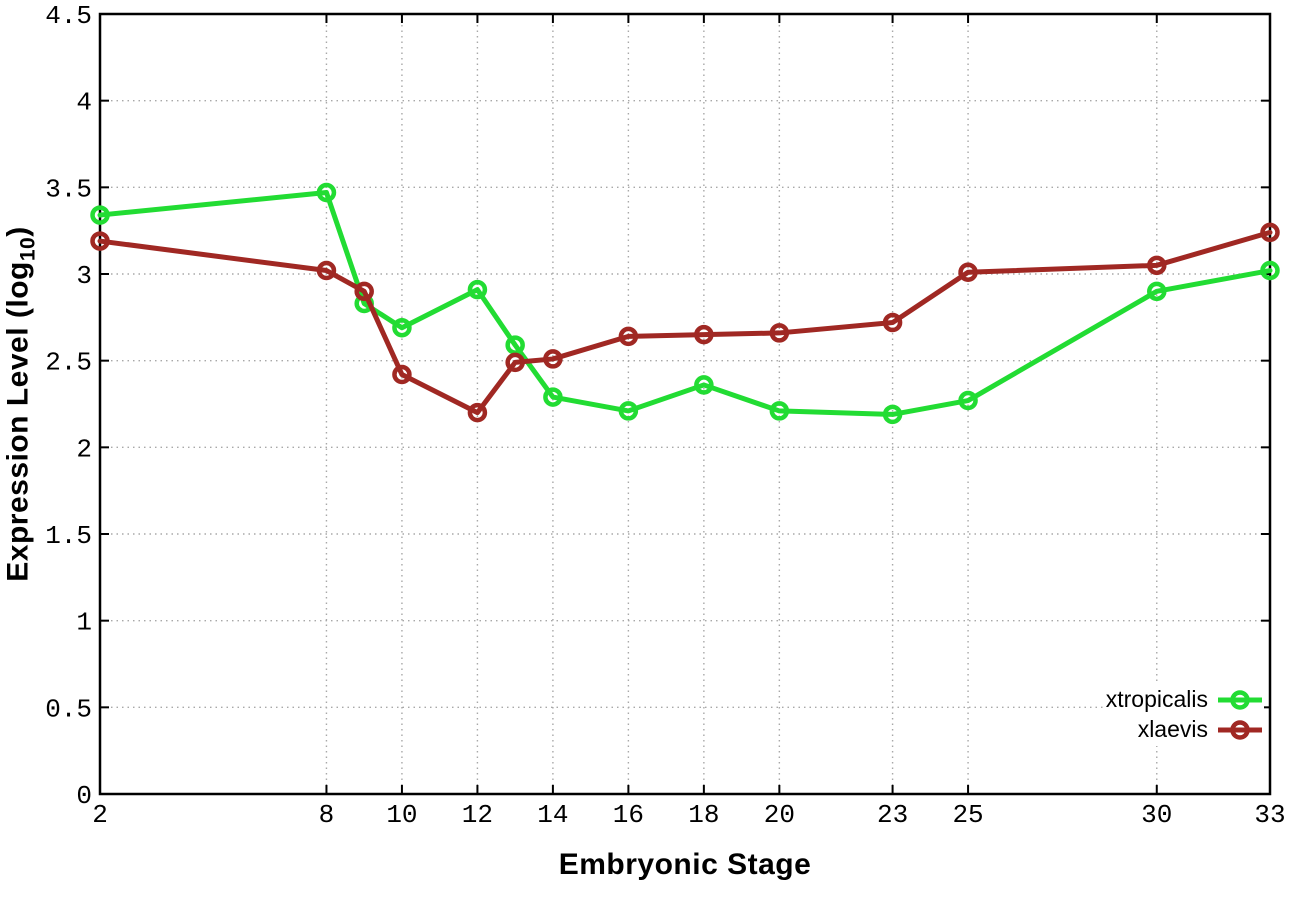  I want to click on y-axis-title-close: ), so click(18, 231).